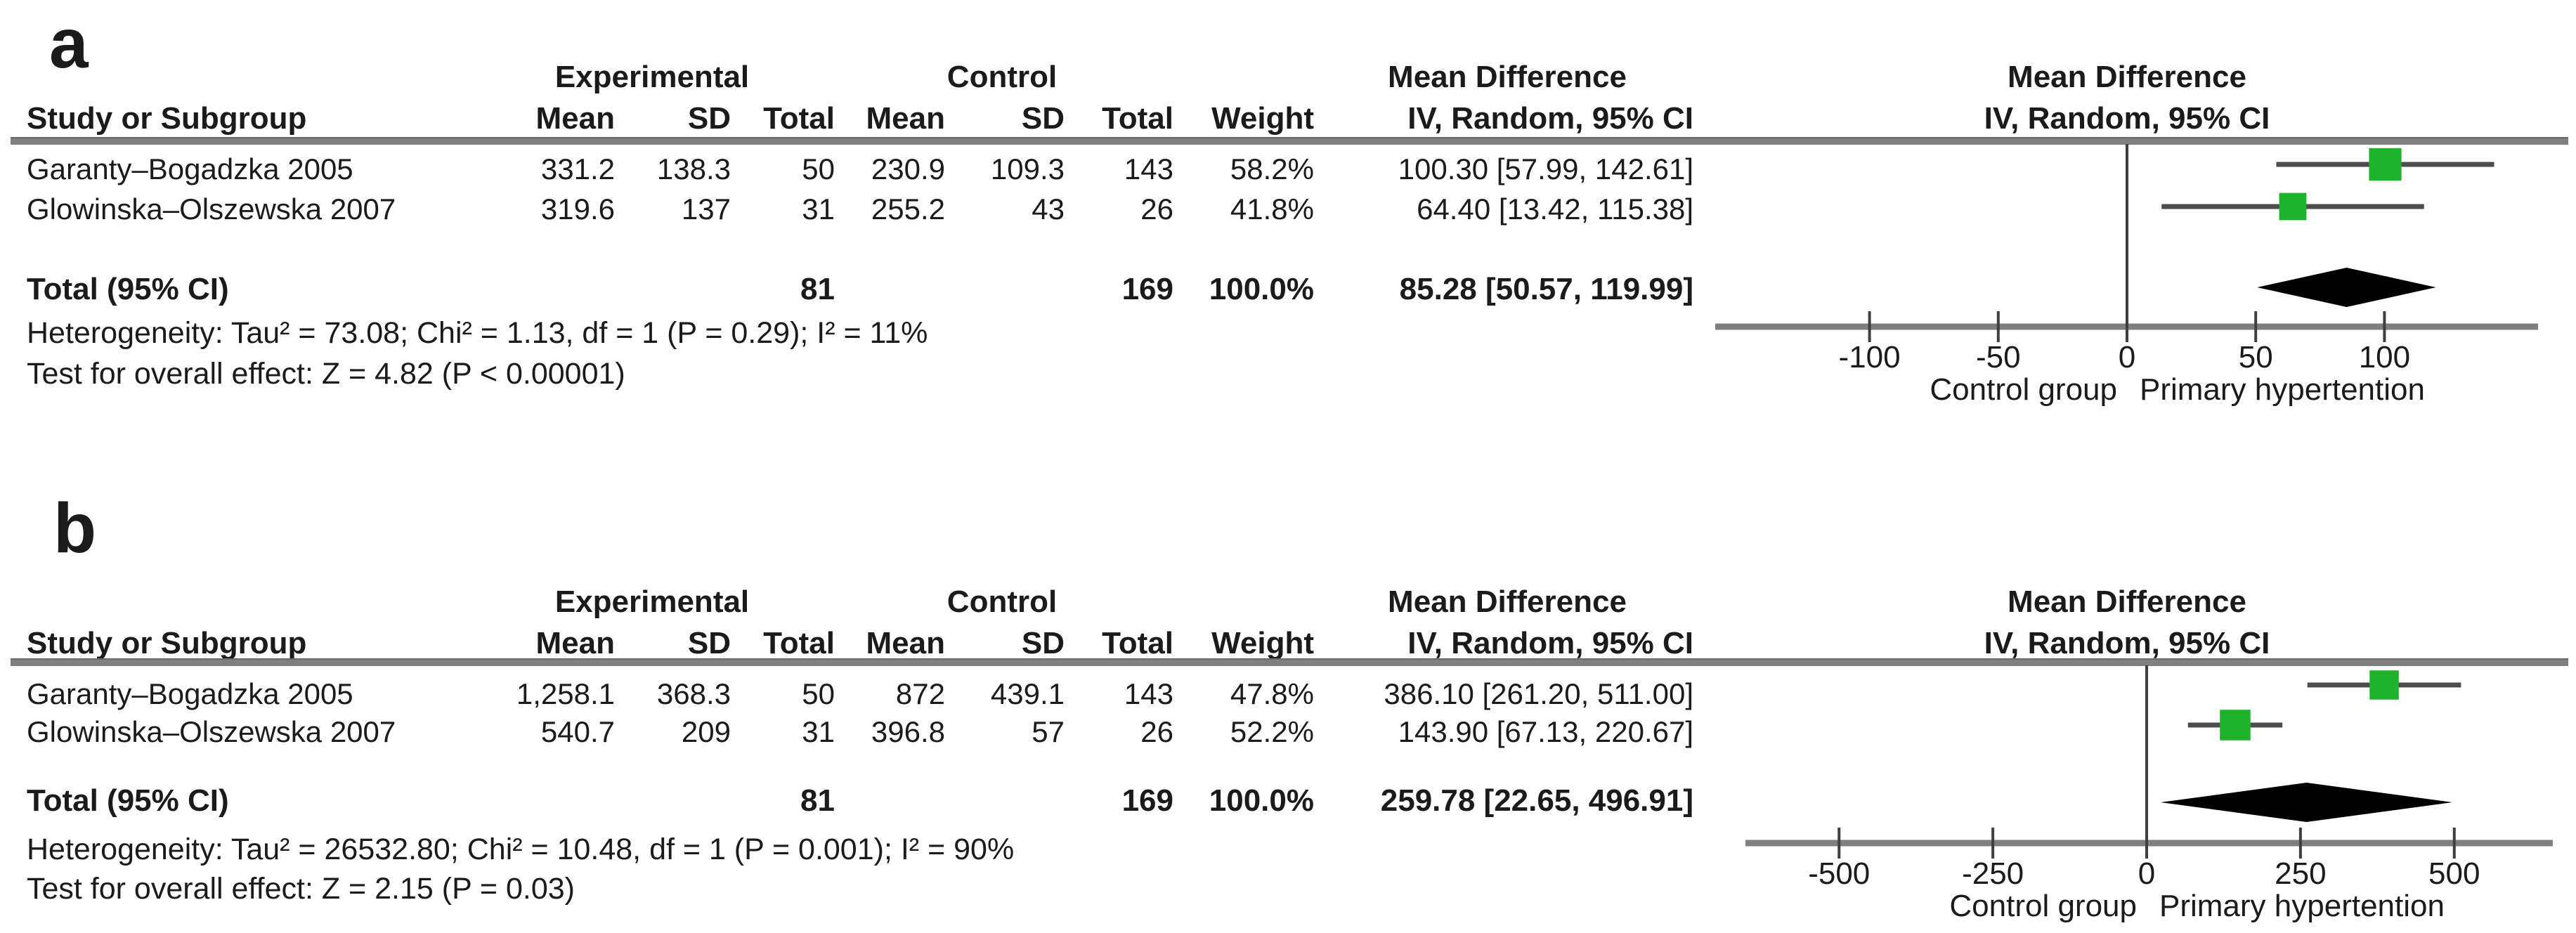  I want to click on tick-label: -50, so click(1998, 357).